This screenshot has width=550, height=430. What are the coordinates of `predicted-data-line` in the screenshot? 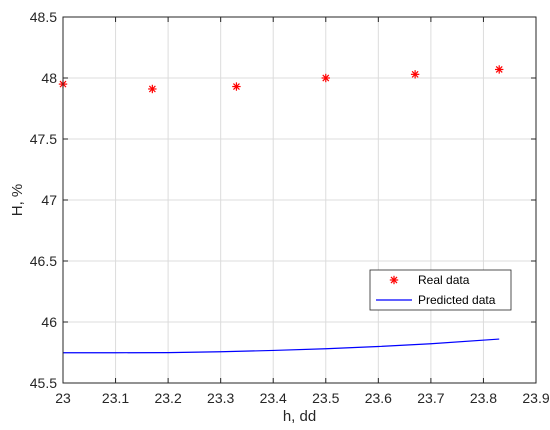 It's located at (281, 346).